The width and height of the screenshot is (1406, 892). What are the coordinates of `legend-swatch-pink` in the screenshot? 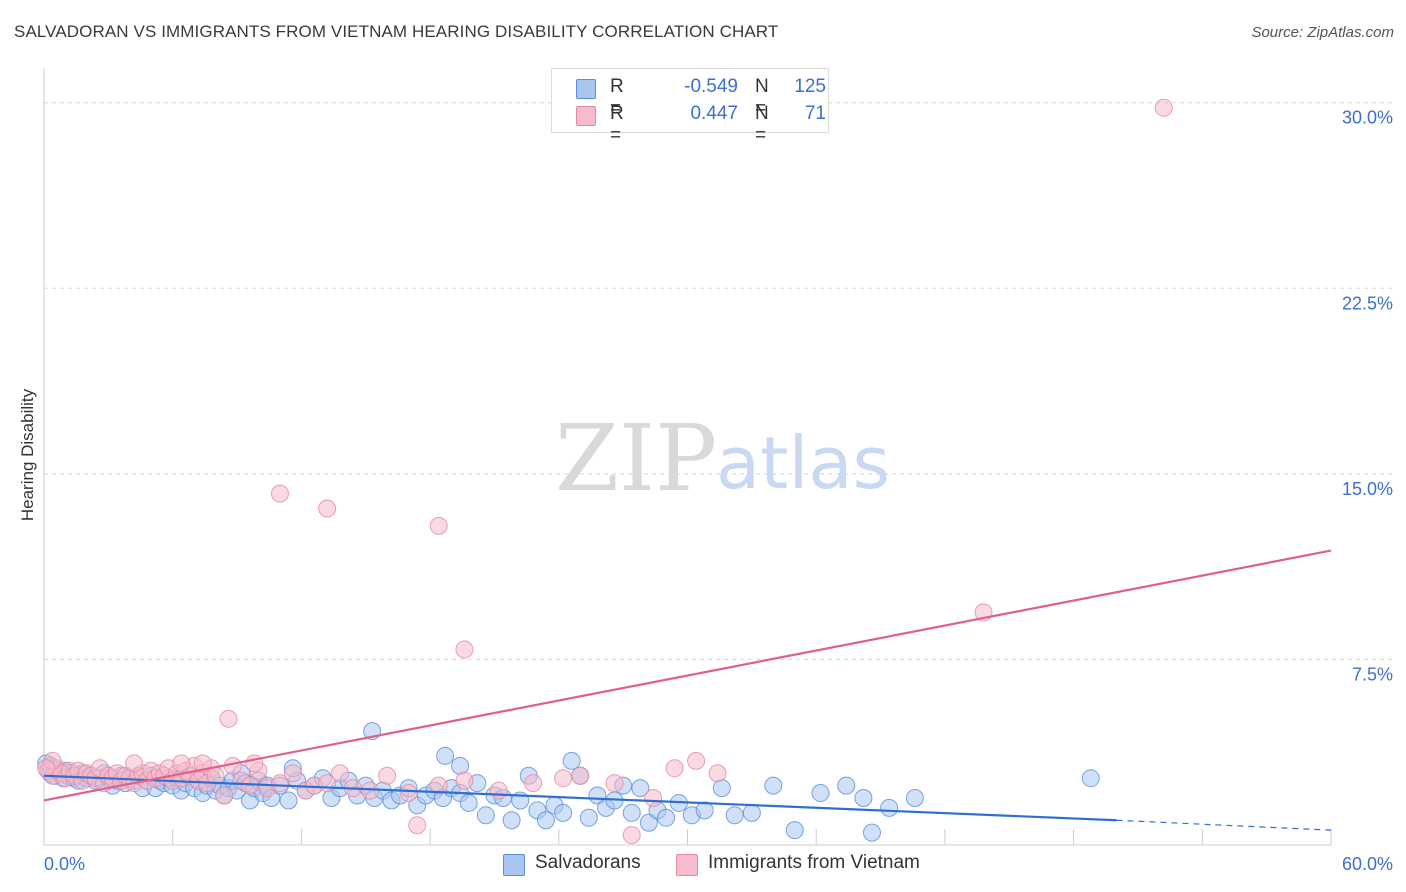 It's located at (586, 116).